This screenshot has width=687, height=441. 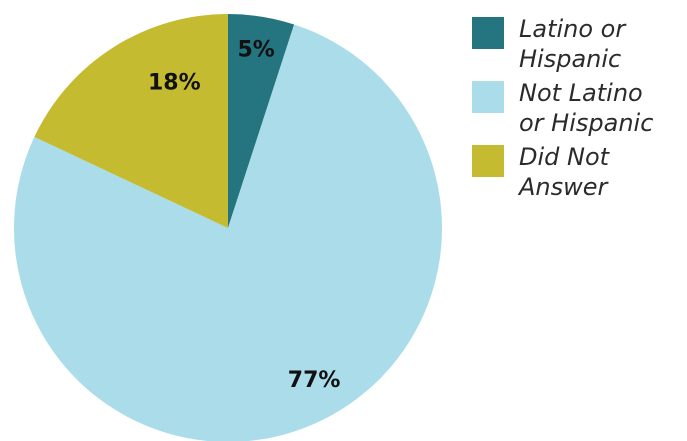 I want to click on legend-item-latino-or-hispanic: Latino or Hispanic, so click(x=578, y=44).